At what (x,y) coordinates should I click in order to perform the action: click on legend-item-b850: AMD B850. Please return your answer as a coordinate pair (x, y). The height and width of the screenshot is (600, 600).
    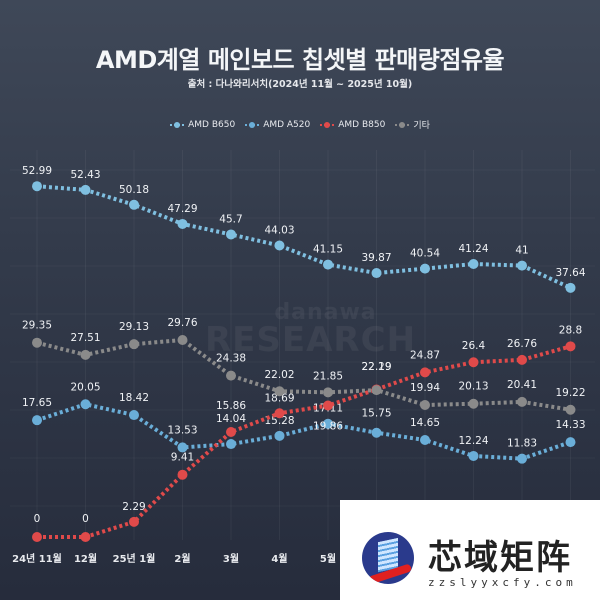
    Looking at the image, I should click on (352, 124).